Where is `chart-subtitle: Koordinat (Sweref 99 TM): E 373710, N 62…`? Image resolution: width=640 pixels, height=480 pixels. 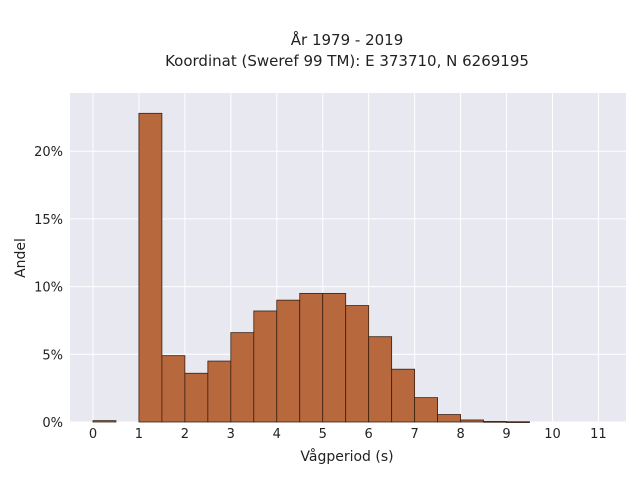
chart-subtitle: Koordinat (Sweref 99 TM): E 373710, N 62… is located at coordinates (347, 61).